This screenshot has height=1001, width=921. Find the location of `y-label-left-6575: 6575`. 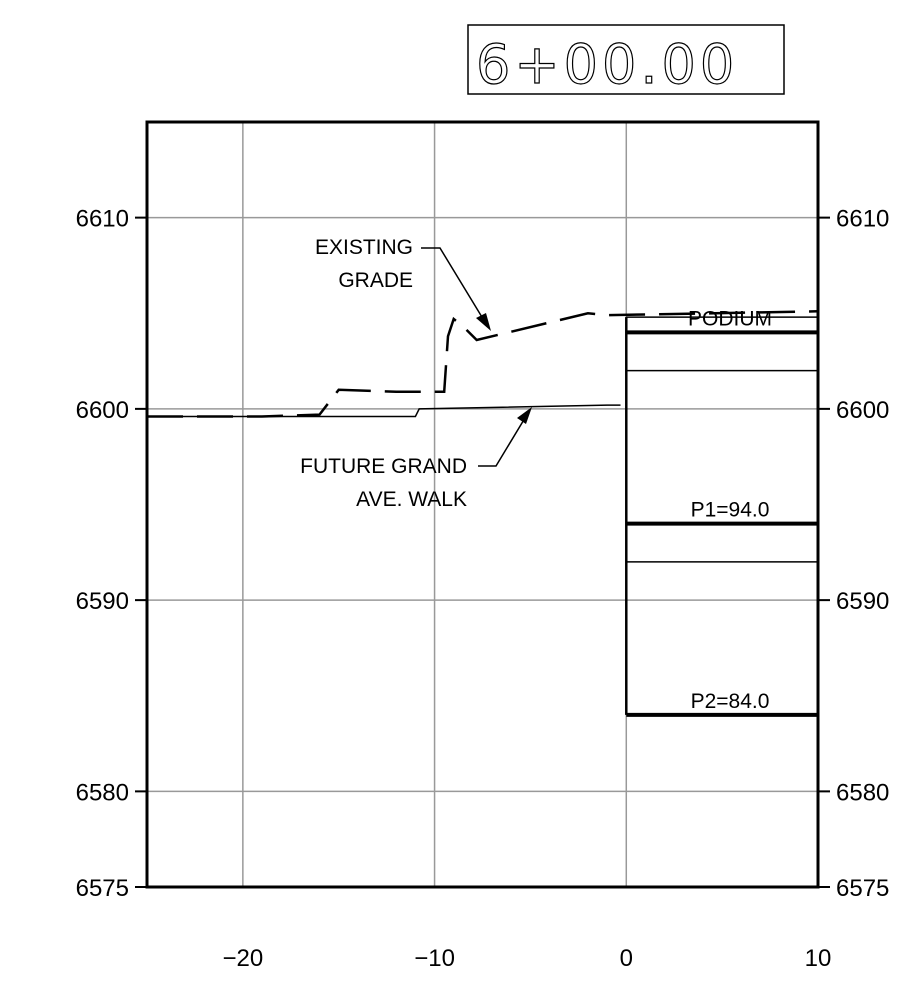

y-label-left-6575: 6575 is located at coordinates (102, 888).